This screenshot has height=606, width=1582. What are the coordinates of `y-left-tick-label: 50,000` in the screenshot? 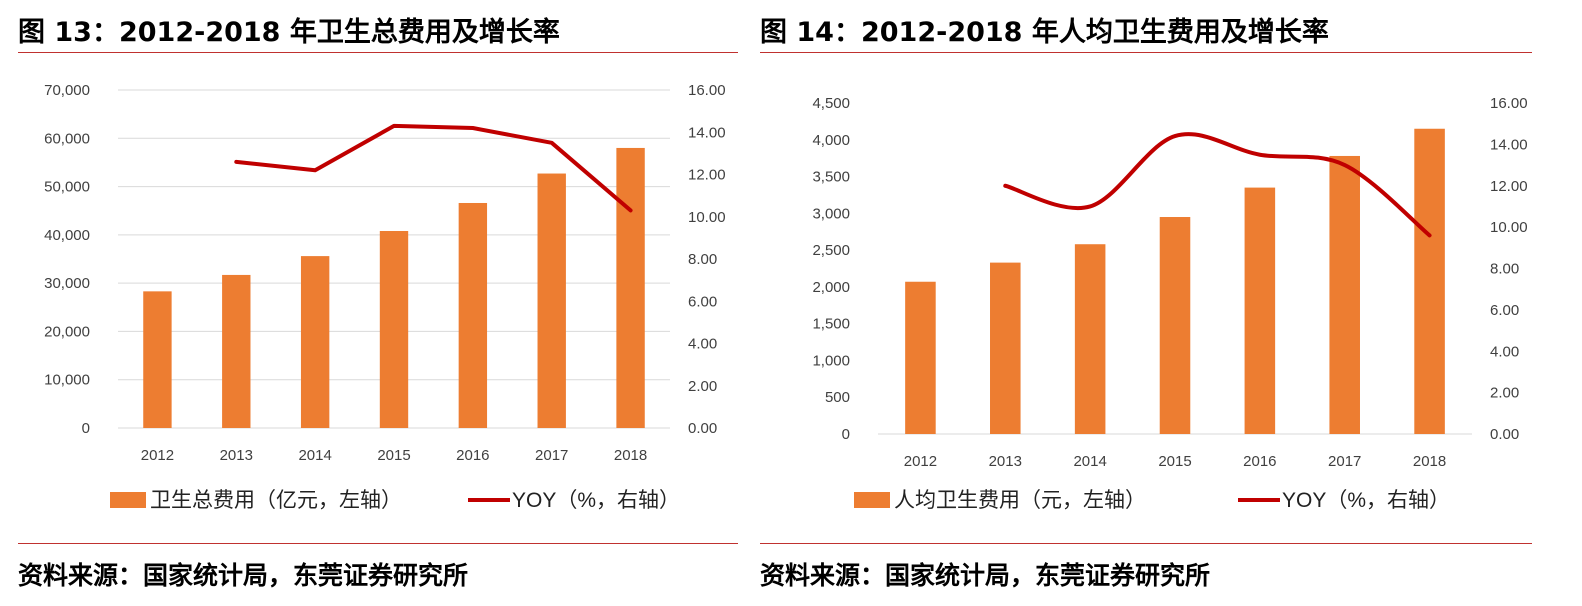 It's located at (67, 187).